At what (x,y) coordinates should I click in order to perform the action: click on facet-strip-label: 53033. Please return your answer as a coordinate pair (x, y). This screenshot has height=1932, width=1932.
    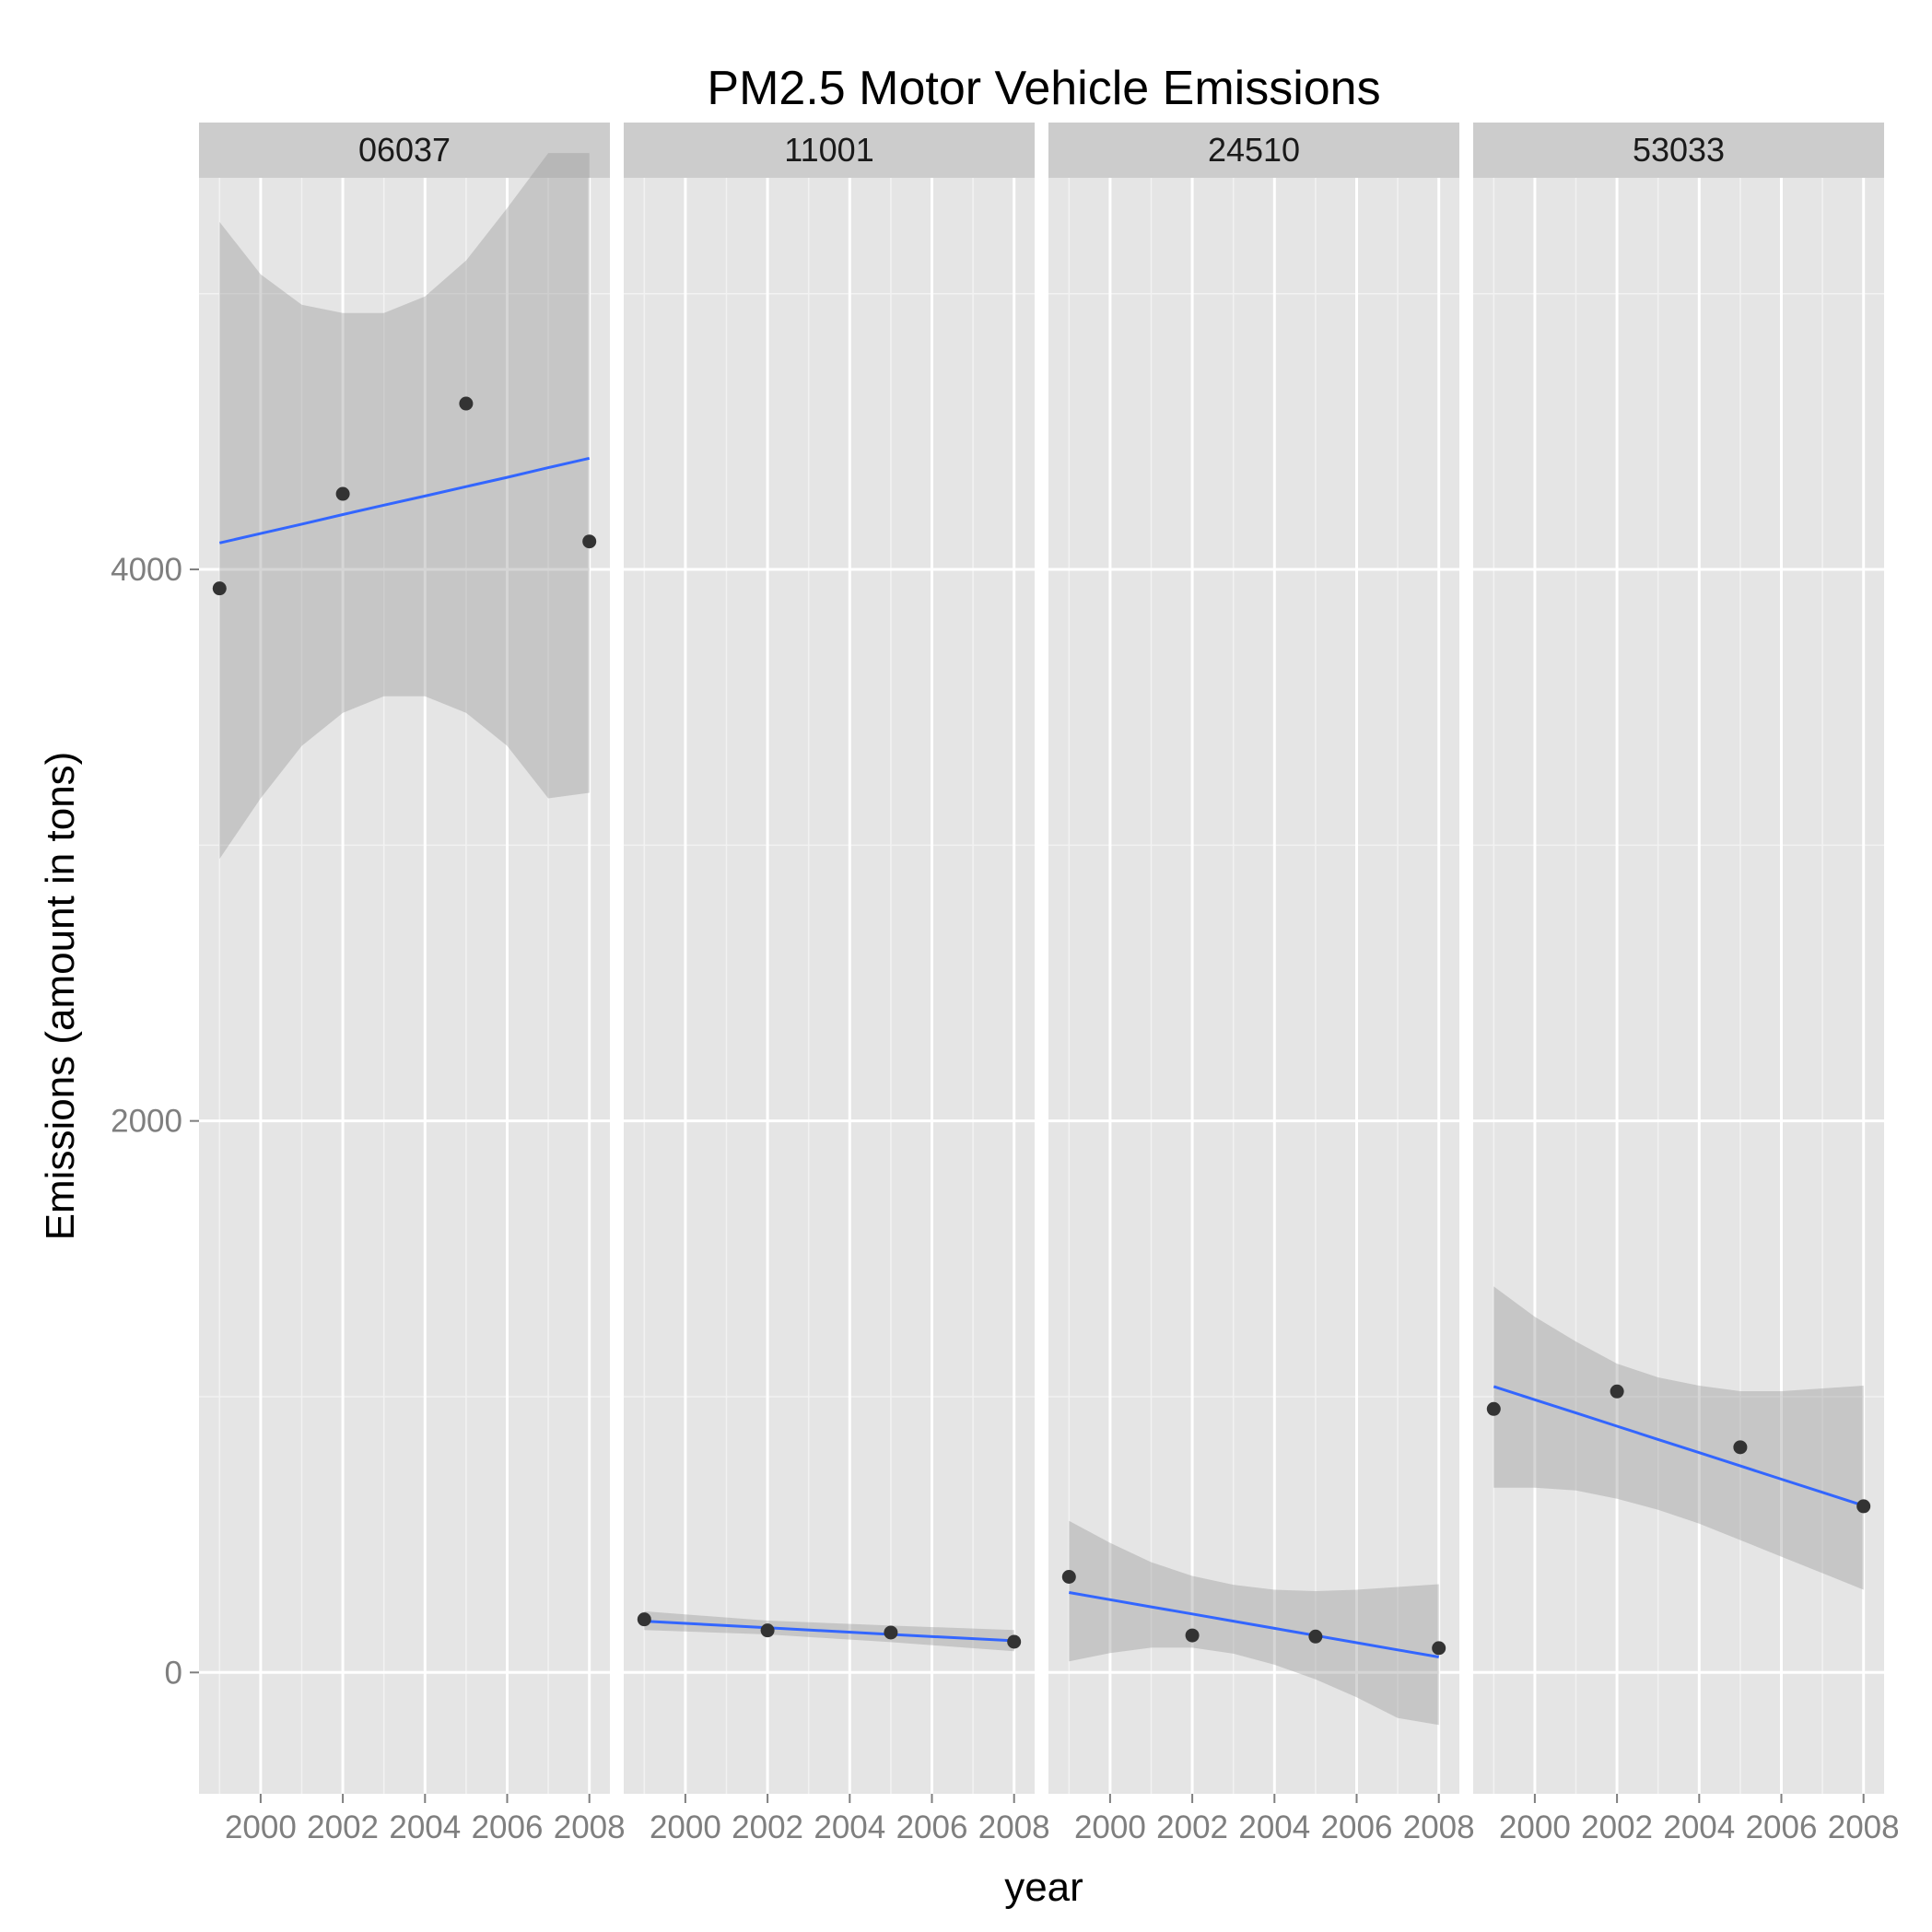
    Looking at the image, I should click on (1679, 150).